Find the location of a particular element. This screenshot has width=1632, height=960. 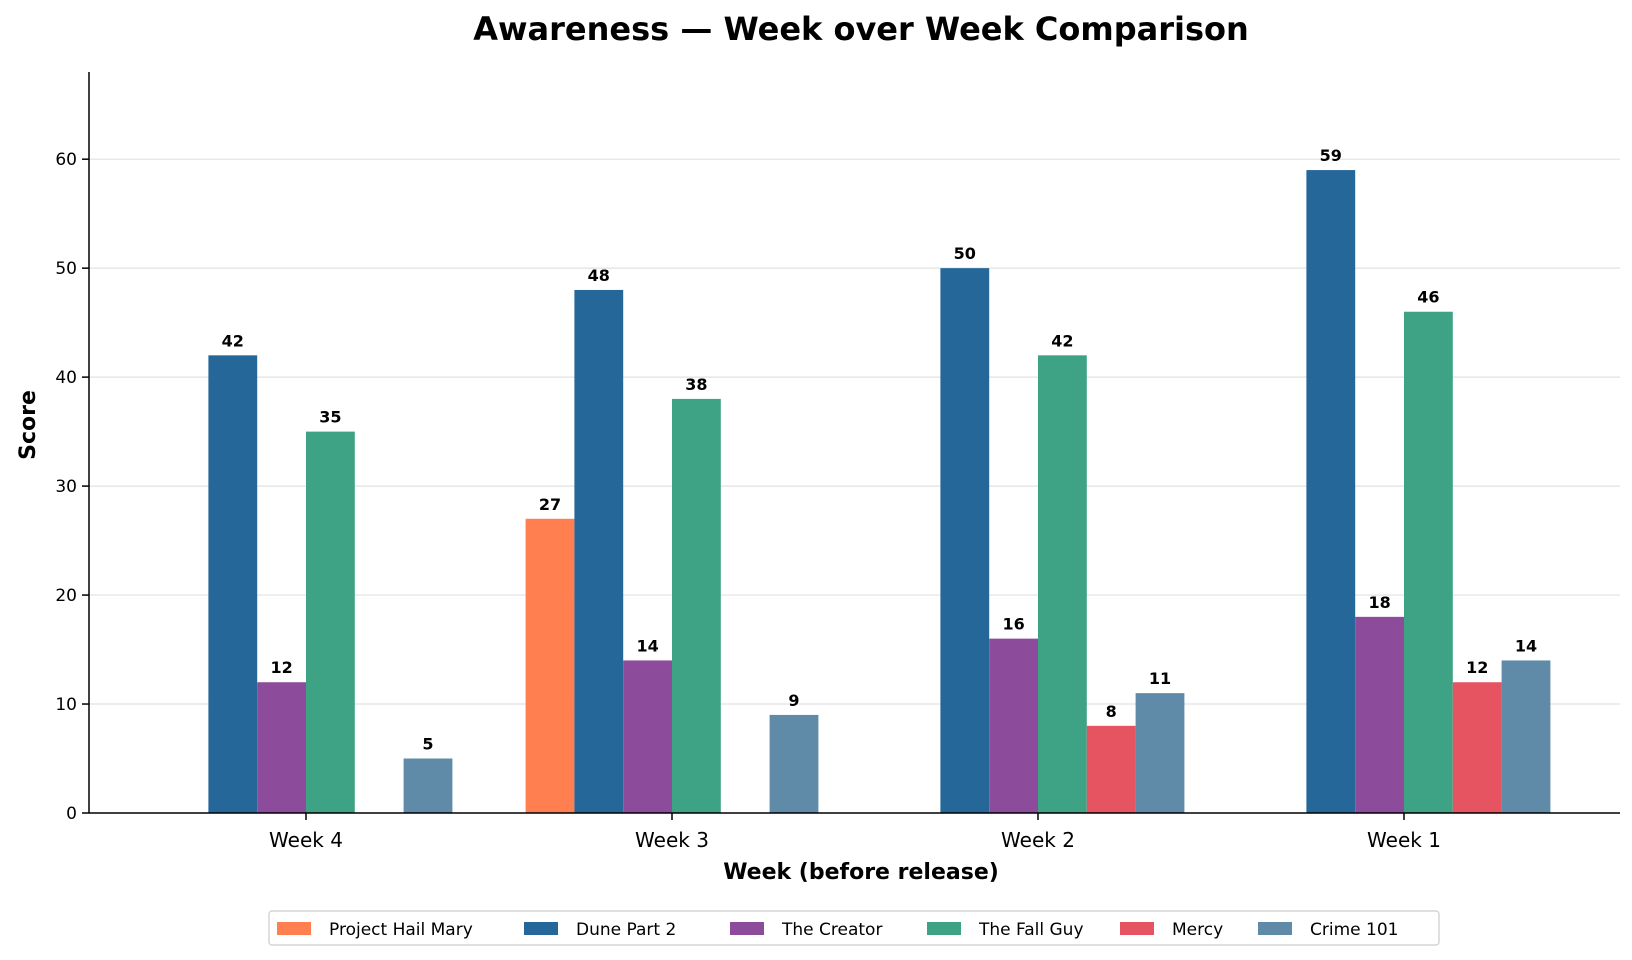

data-label: 5 is located at coordinates (427, 744).